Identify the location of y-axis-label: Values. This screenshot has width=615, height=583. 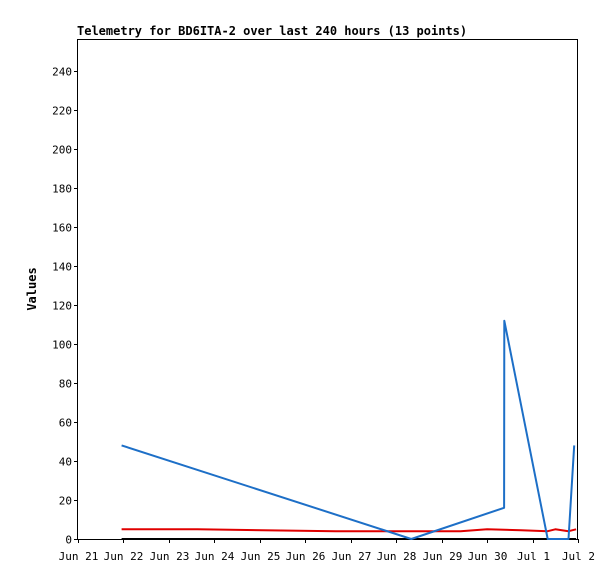
(32, 288).